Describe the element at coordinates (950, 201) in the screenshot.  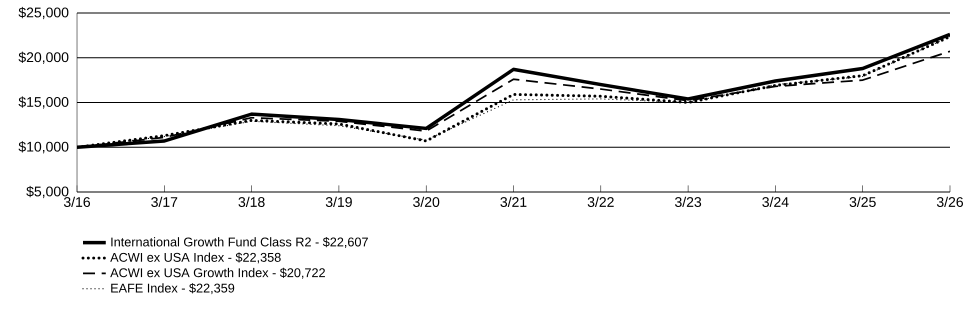
I see `x-tick-label: 3/26` at that location.